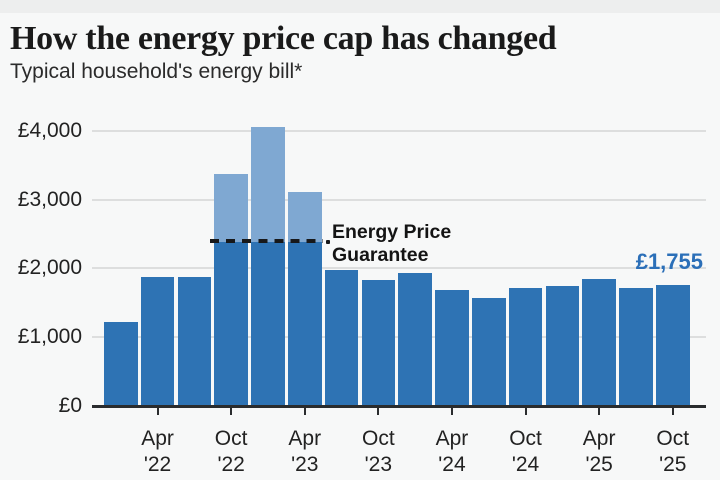 Image resolution: width=720 pixels, height=480 pixels. I want to click on y-axis-label-1000: £1,000, so click(49, 337).